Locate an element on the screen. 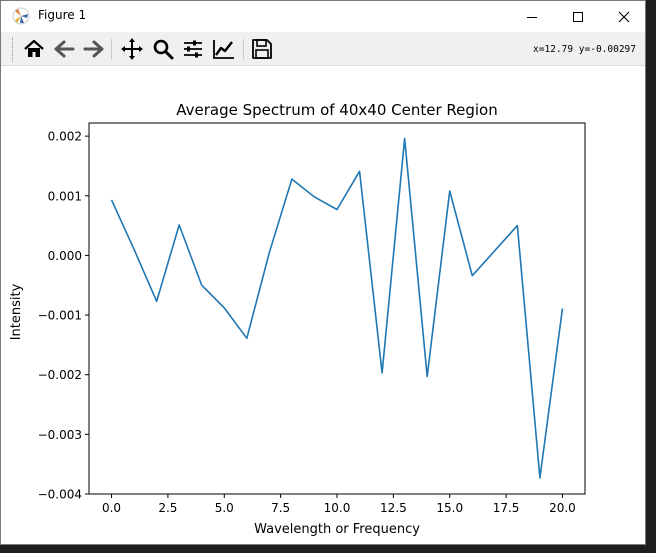  y-tick-label: −0.003 is located at coordinates (60, 435).